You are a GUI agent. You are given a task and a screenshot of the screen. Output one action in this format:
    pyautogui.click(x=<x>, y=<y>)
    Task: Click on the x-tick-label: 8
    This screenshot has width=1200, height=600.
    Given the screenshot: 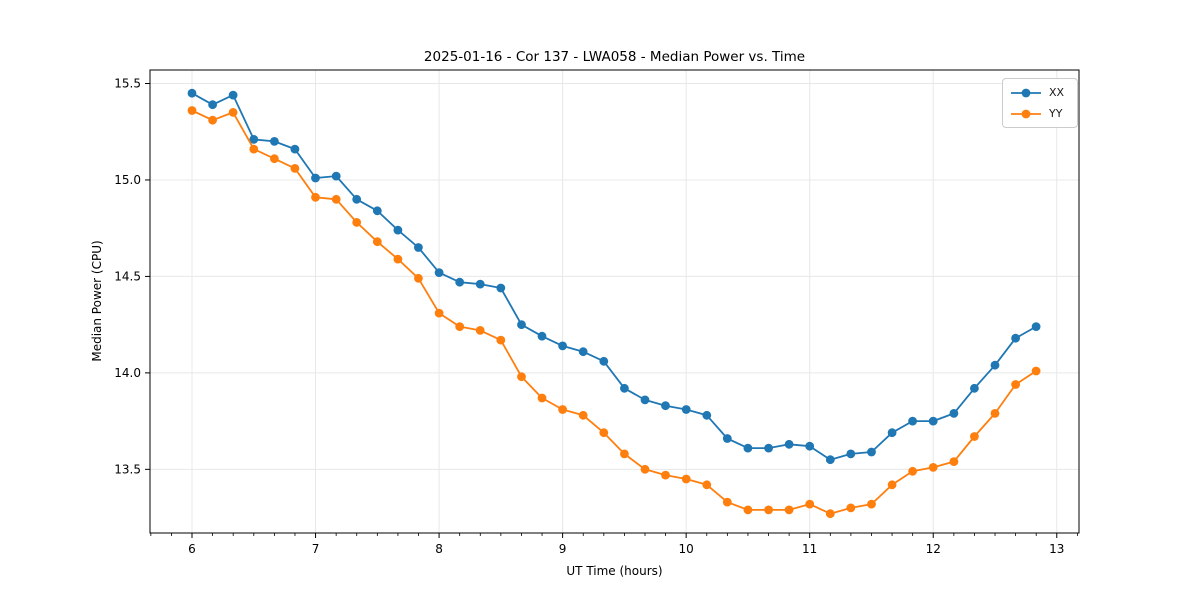 What is the action you would take?
    pyautogui.click(x=439, y=549)
    